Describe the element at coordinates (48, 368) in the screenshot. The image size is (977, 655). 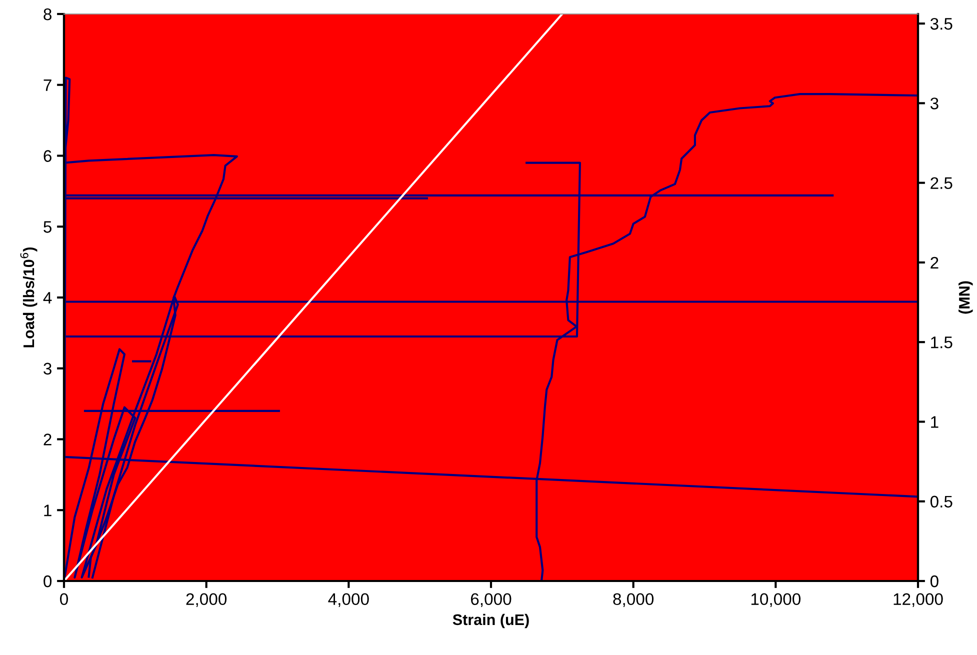
I see `y-tick-label: 3` at that location.